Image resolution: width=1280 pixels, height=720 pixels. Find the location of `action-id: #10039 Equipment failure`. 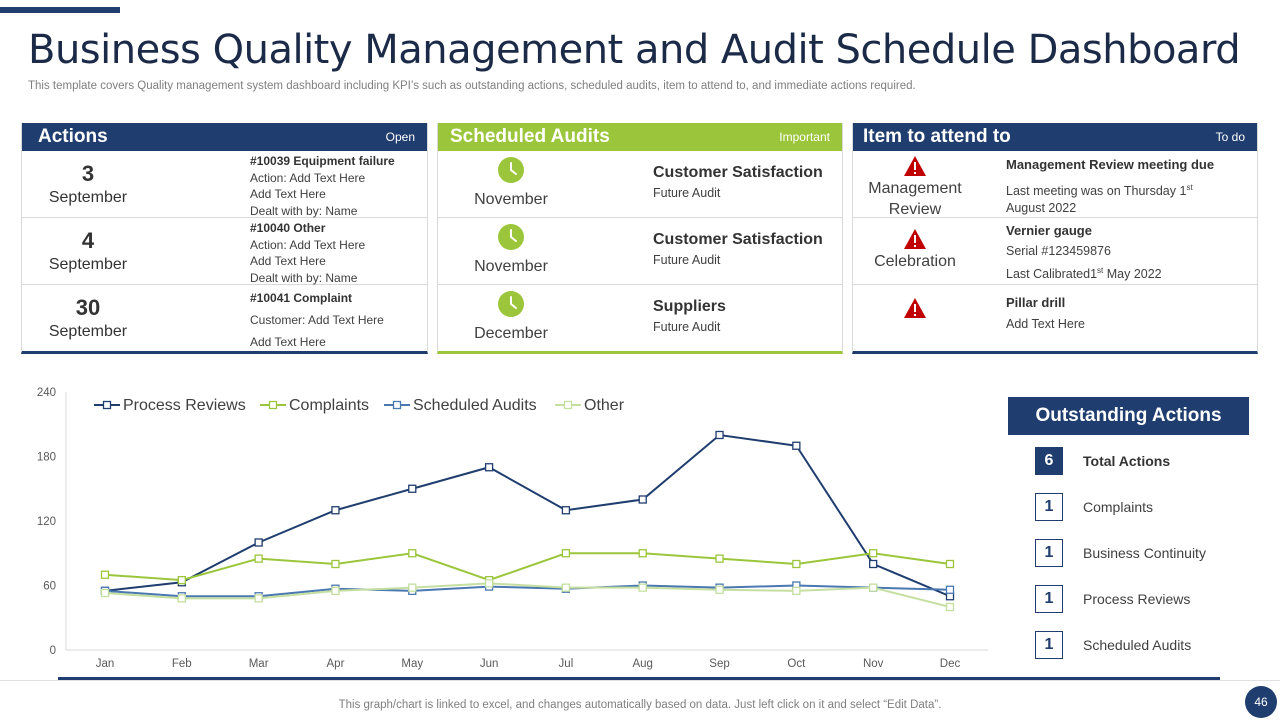

action-id: #10039 Equipment failure is located at coordinates (322, 161).